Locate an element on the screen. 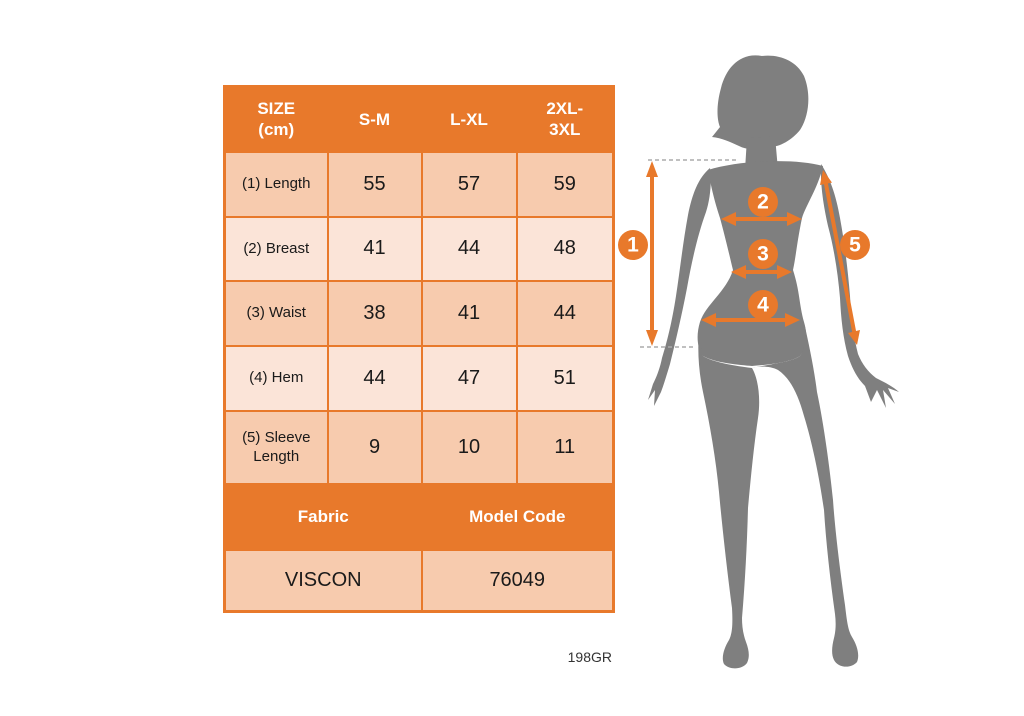 Image resolution: width=1024 pixels, height=716 pixels. marker-number-2: 2 is located at coordinates (763, 202).